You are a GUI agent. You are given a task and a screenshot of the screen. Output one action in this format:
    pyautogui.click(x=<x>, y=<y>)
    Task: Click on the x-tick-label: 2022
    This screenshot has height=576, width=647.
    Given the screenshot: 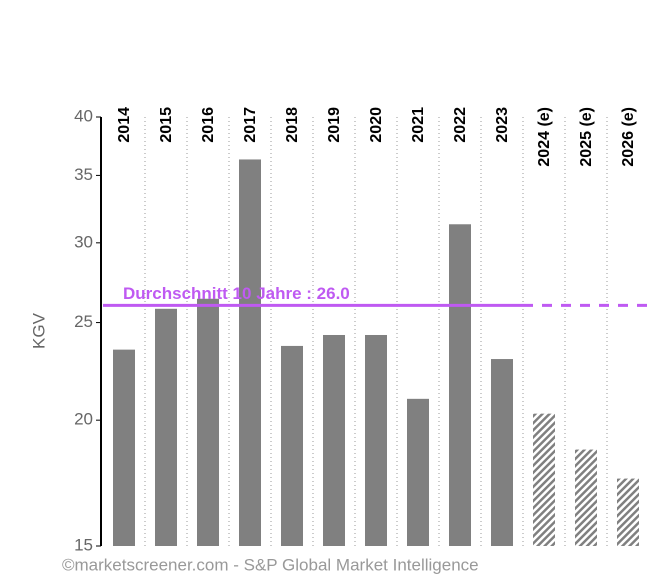 What is the action you would take?
    pyautogui.click(x=460, y=125)
    